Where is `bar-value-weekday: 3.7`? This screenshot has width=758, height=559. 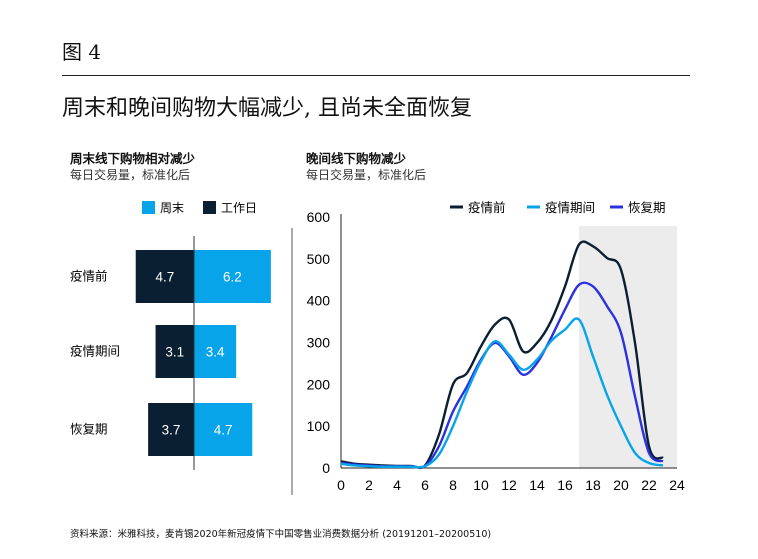 bar-value-weekday: 3.7 is located at coordinates (171, 430).